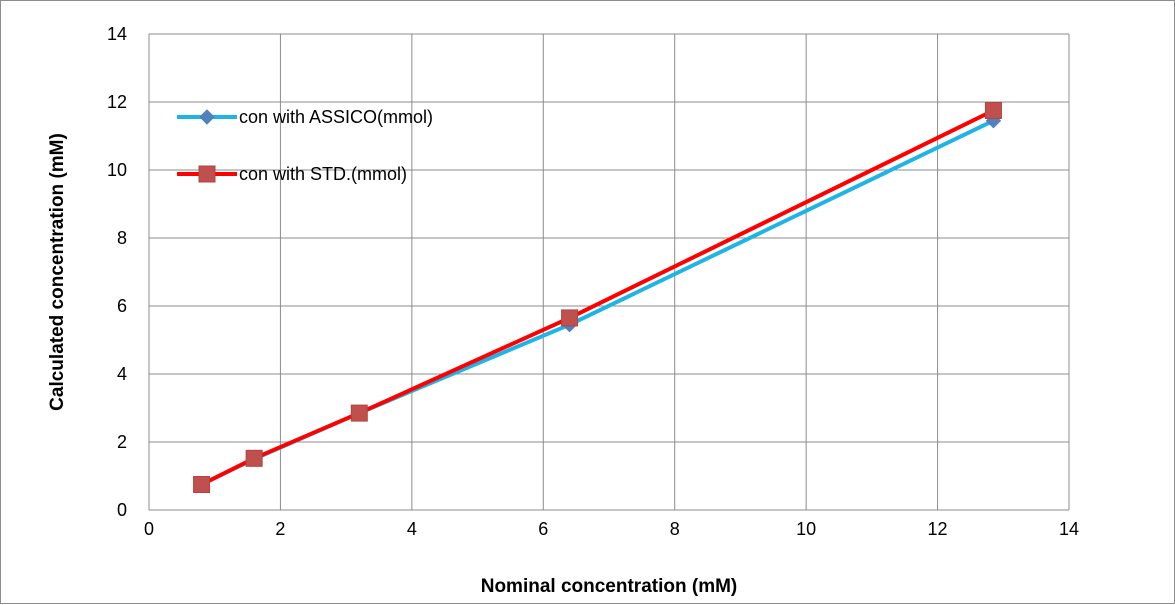 This screenshot has height=605, width=1175. I want to click on y-tick-label: 14, so click(117, 34).